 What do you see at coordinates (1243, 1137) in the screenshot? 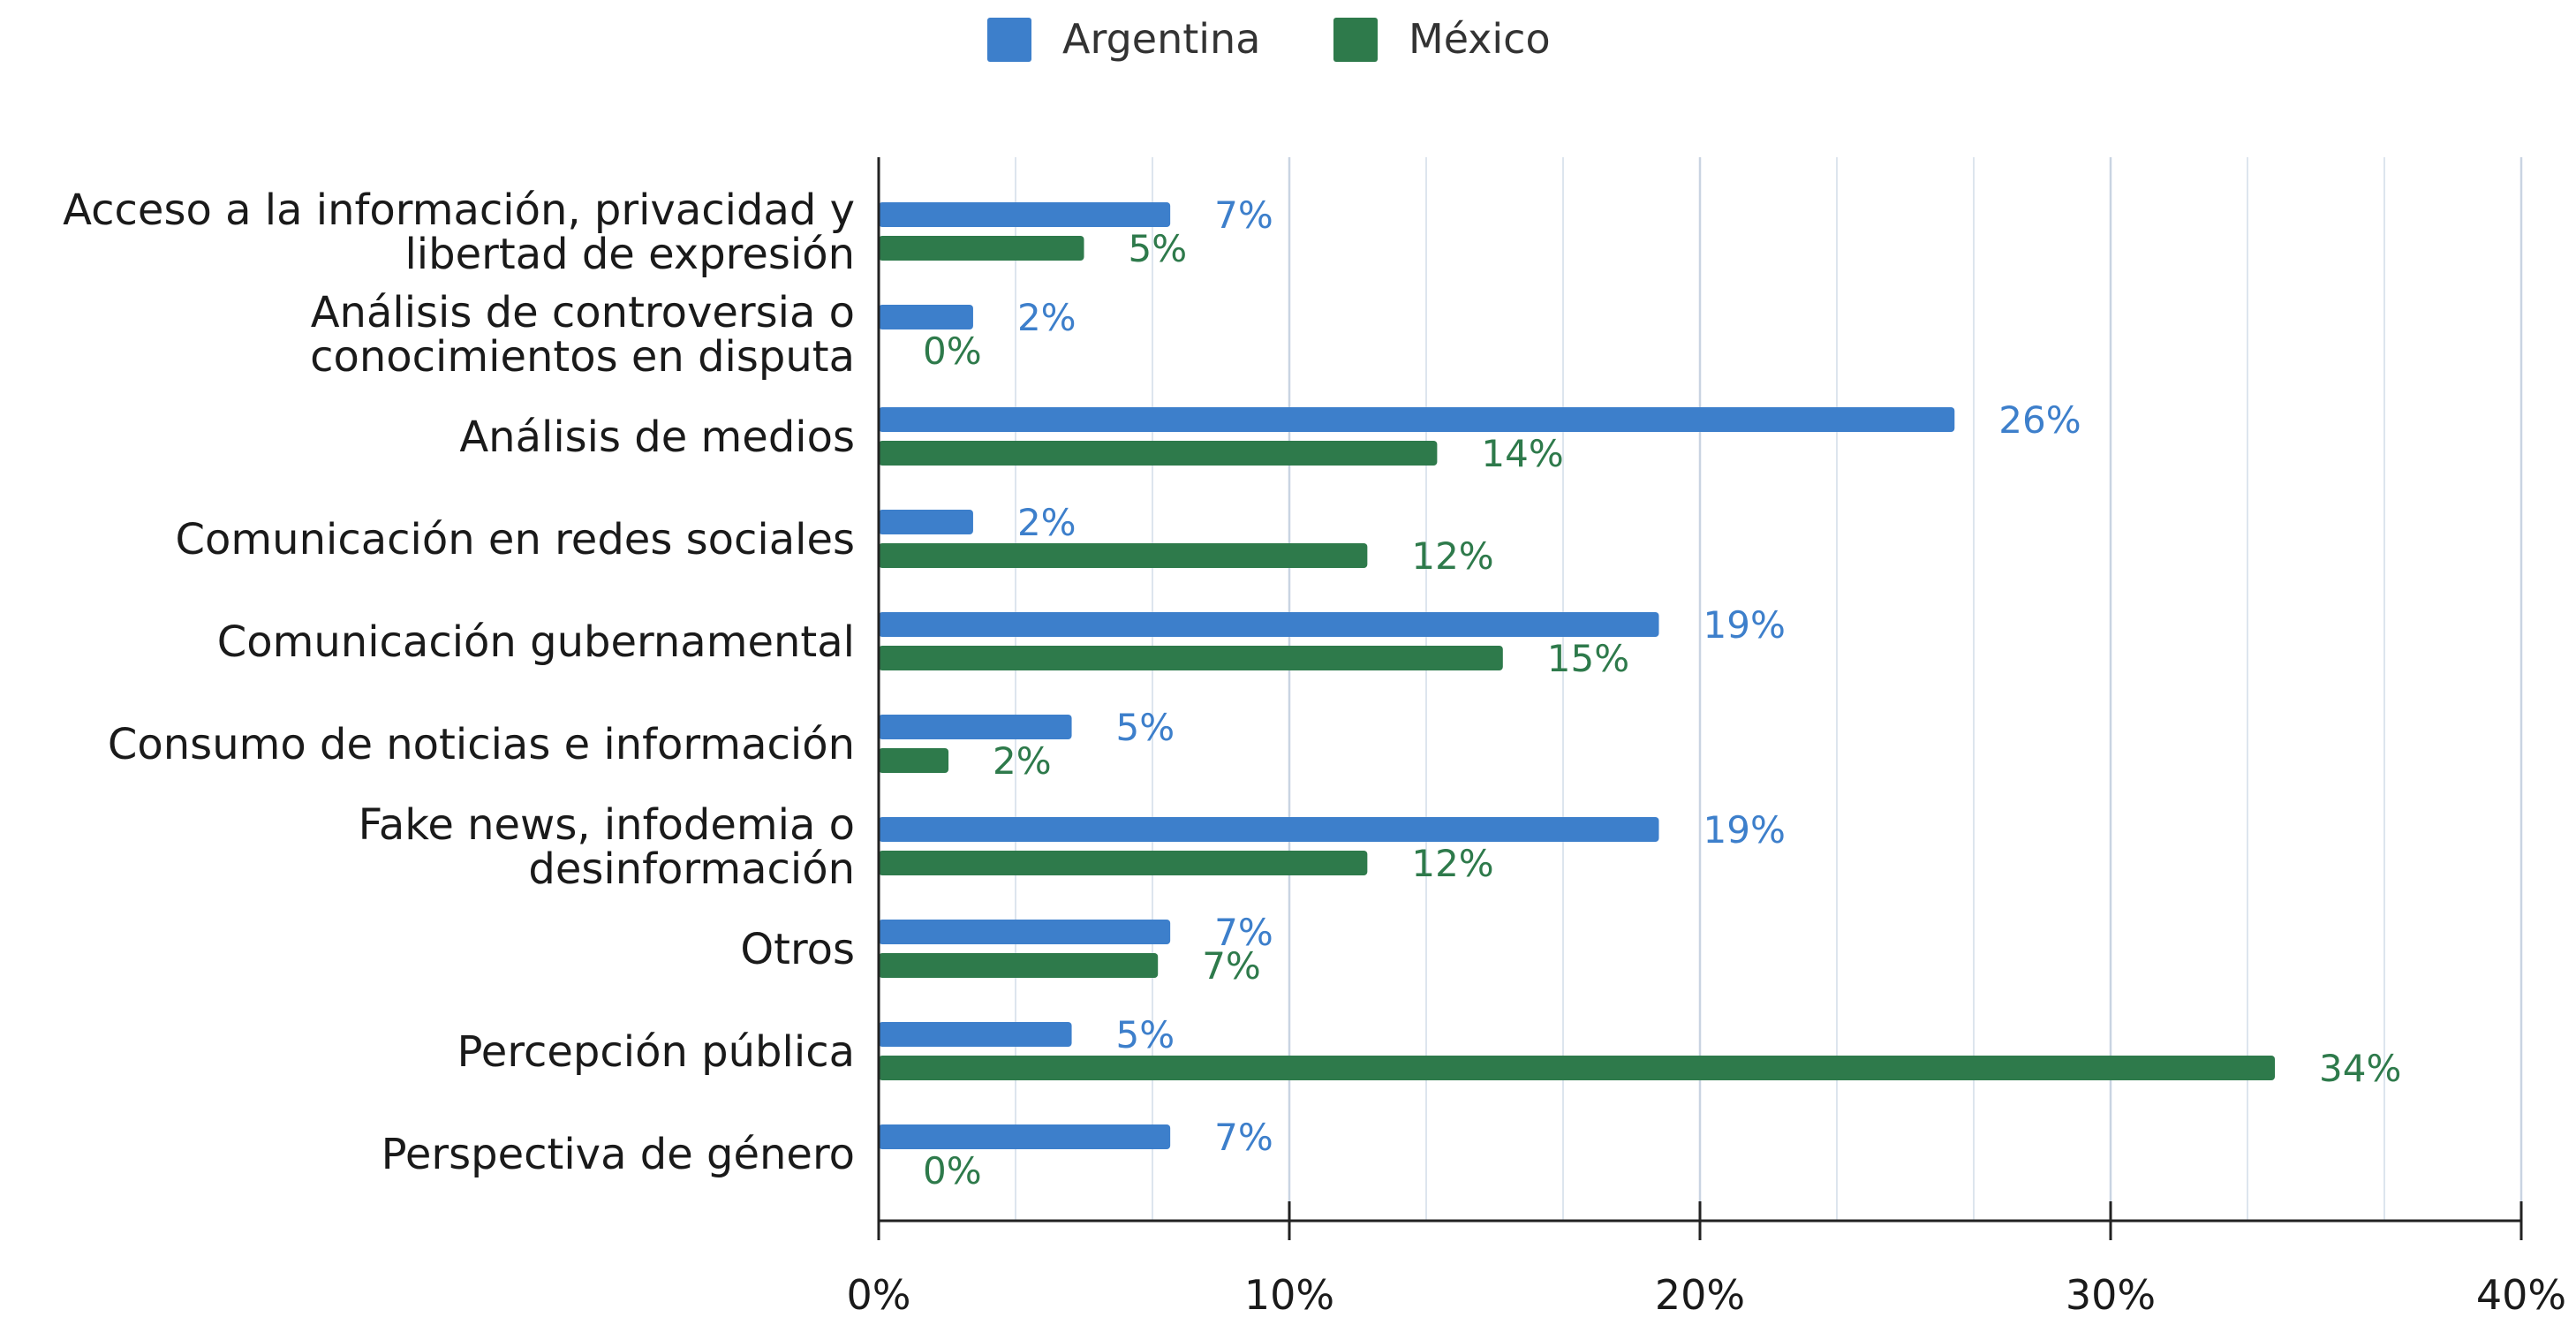
I see `data-label-argentina-9: 7%` at bounding box center [1243, 1137].